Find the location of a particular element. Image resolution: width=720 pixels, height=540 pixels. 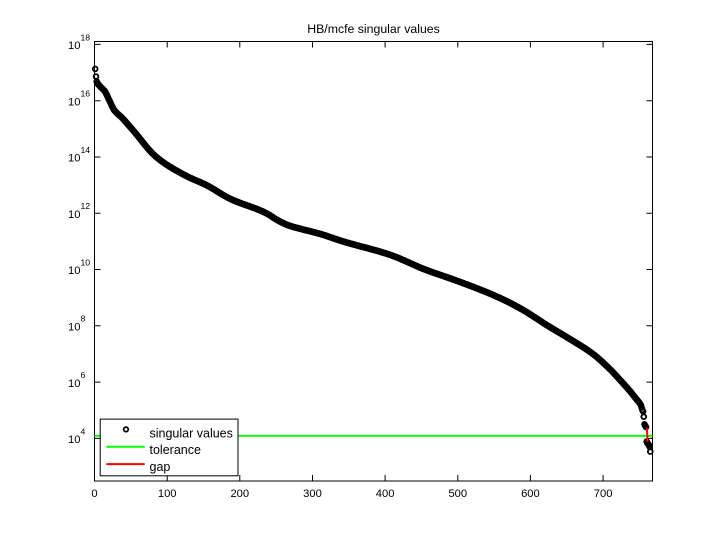

svg-text: tolerance is located at coordinates (175, 450).